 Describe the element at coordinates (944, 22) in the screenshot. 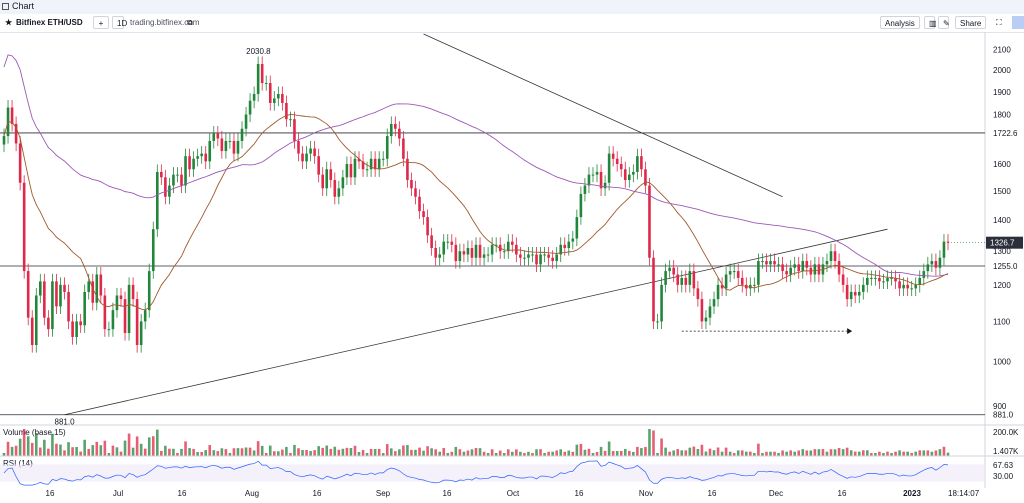

I see `draw-icon: ✎` at that location.